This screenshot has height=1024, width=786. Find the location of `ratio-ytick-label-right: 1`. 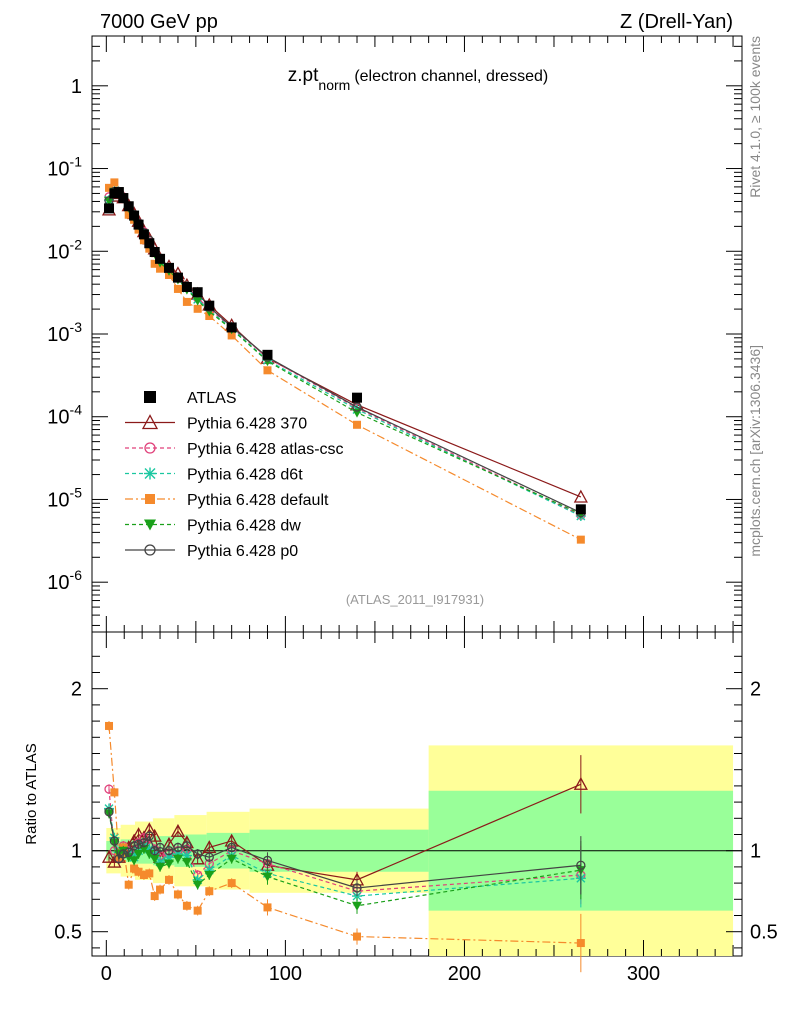

ratio-ytick-label-right: 1 is located at coordinates (755, 852).